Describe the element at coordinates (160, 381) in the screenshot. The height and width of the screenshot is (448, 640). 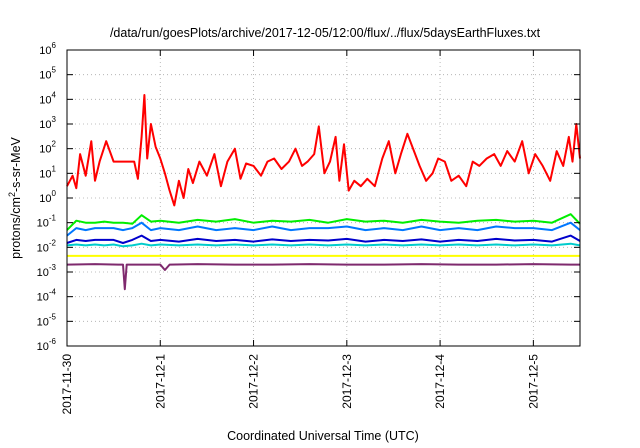
I see `x-tick-label: 2017-12-1` at that location.